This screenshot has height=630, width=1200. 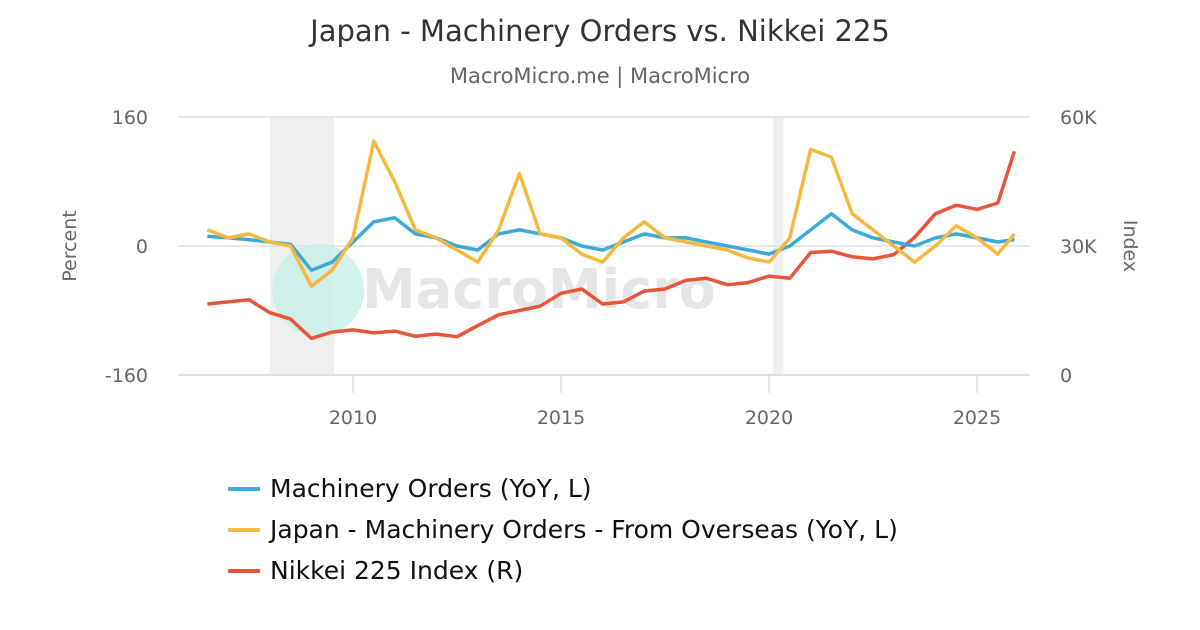 What do you see at coordinates (561, 418) in the screenshot?
I see `x-tick-label: 2015` at bounding box center [561, 418].